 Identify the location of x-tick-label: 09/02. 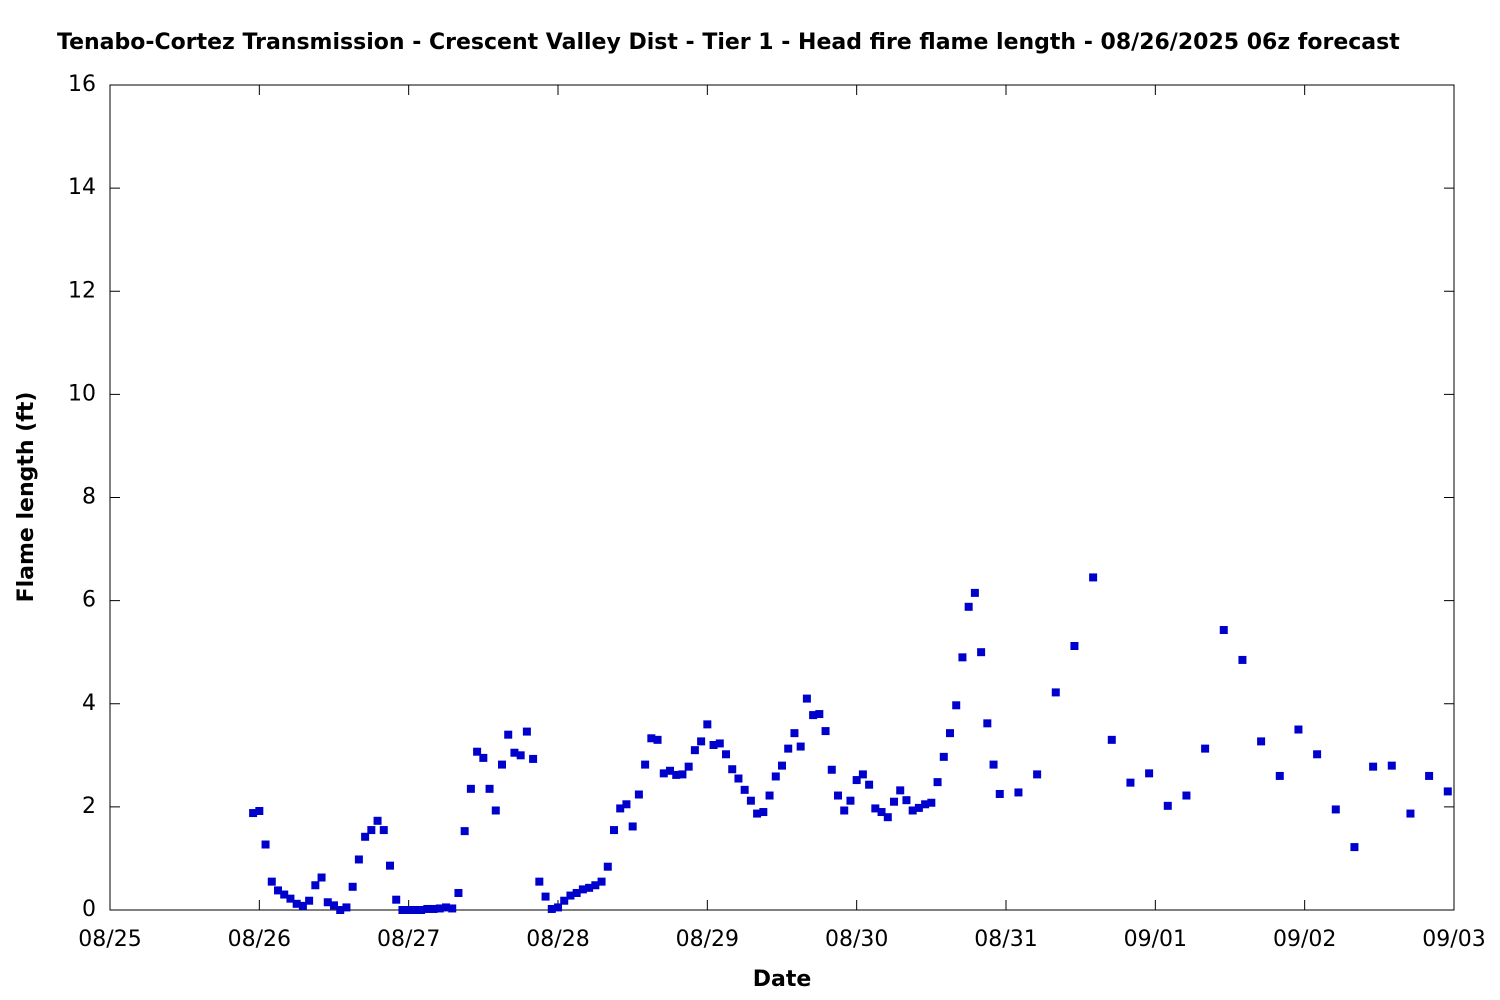
(1304, 939).